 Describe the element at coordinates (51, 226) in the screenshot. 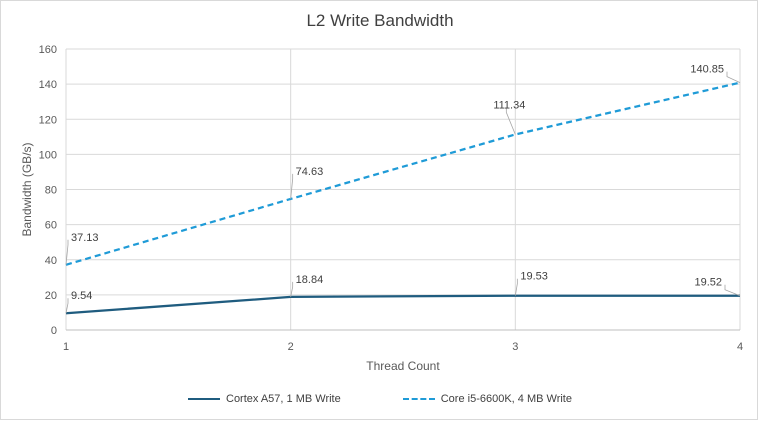

I see `y-tick-label: 60` at that location.